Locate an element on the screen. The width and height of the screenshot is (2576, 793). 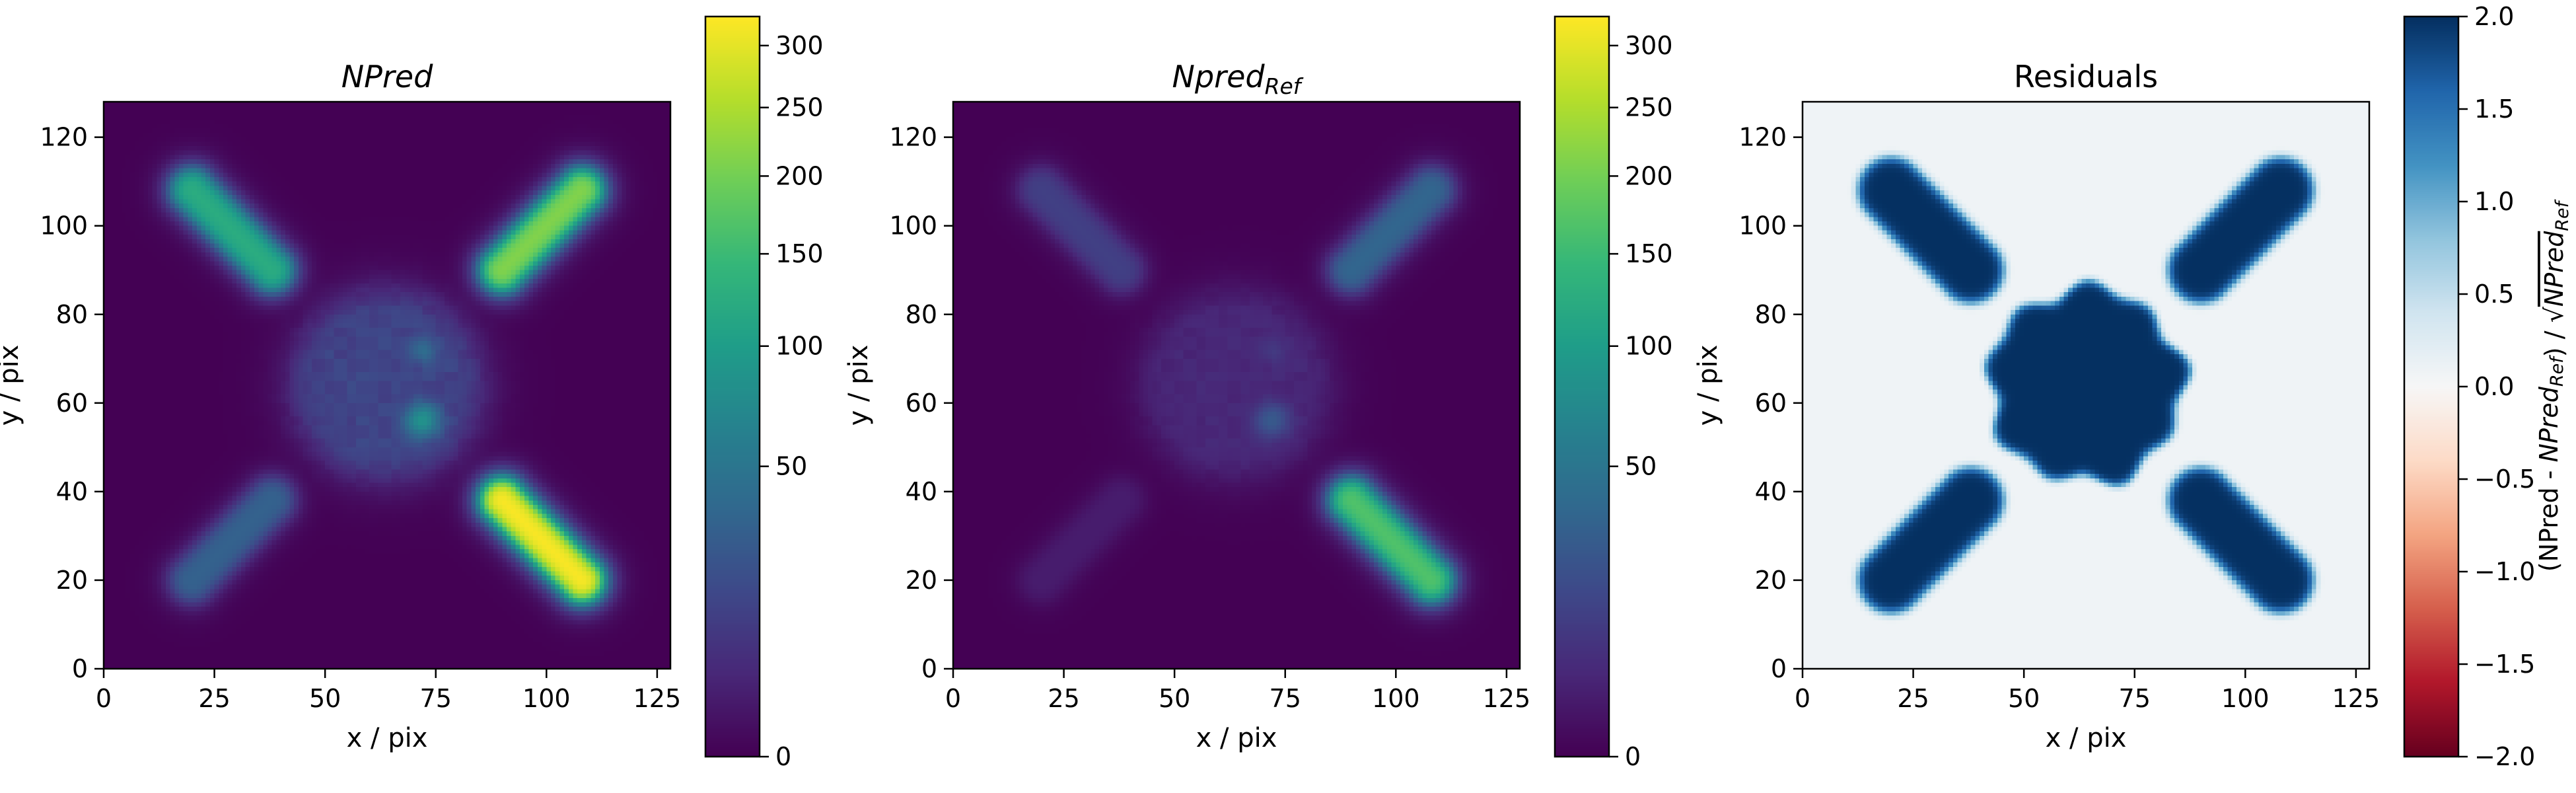
colorbar-tick-label: 1.0 is located at coordinates (2494, 202).